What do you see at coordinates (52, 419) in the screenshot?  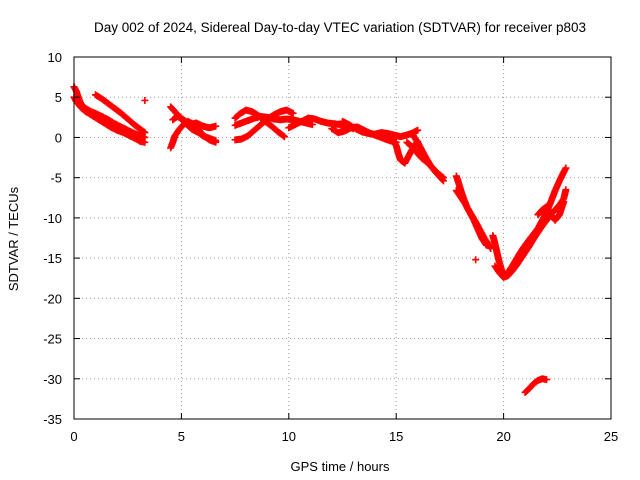 I see `y-tick-label: -35` at bounding box center [52, 419].